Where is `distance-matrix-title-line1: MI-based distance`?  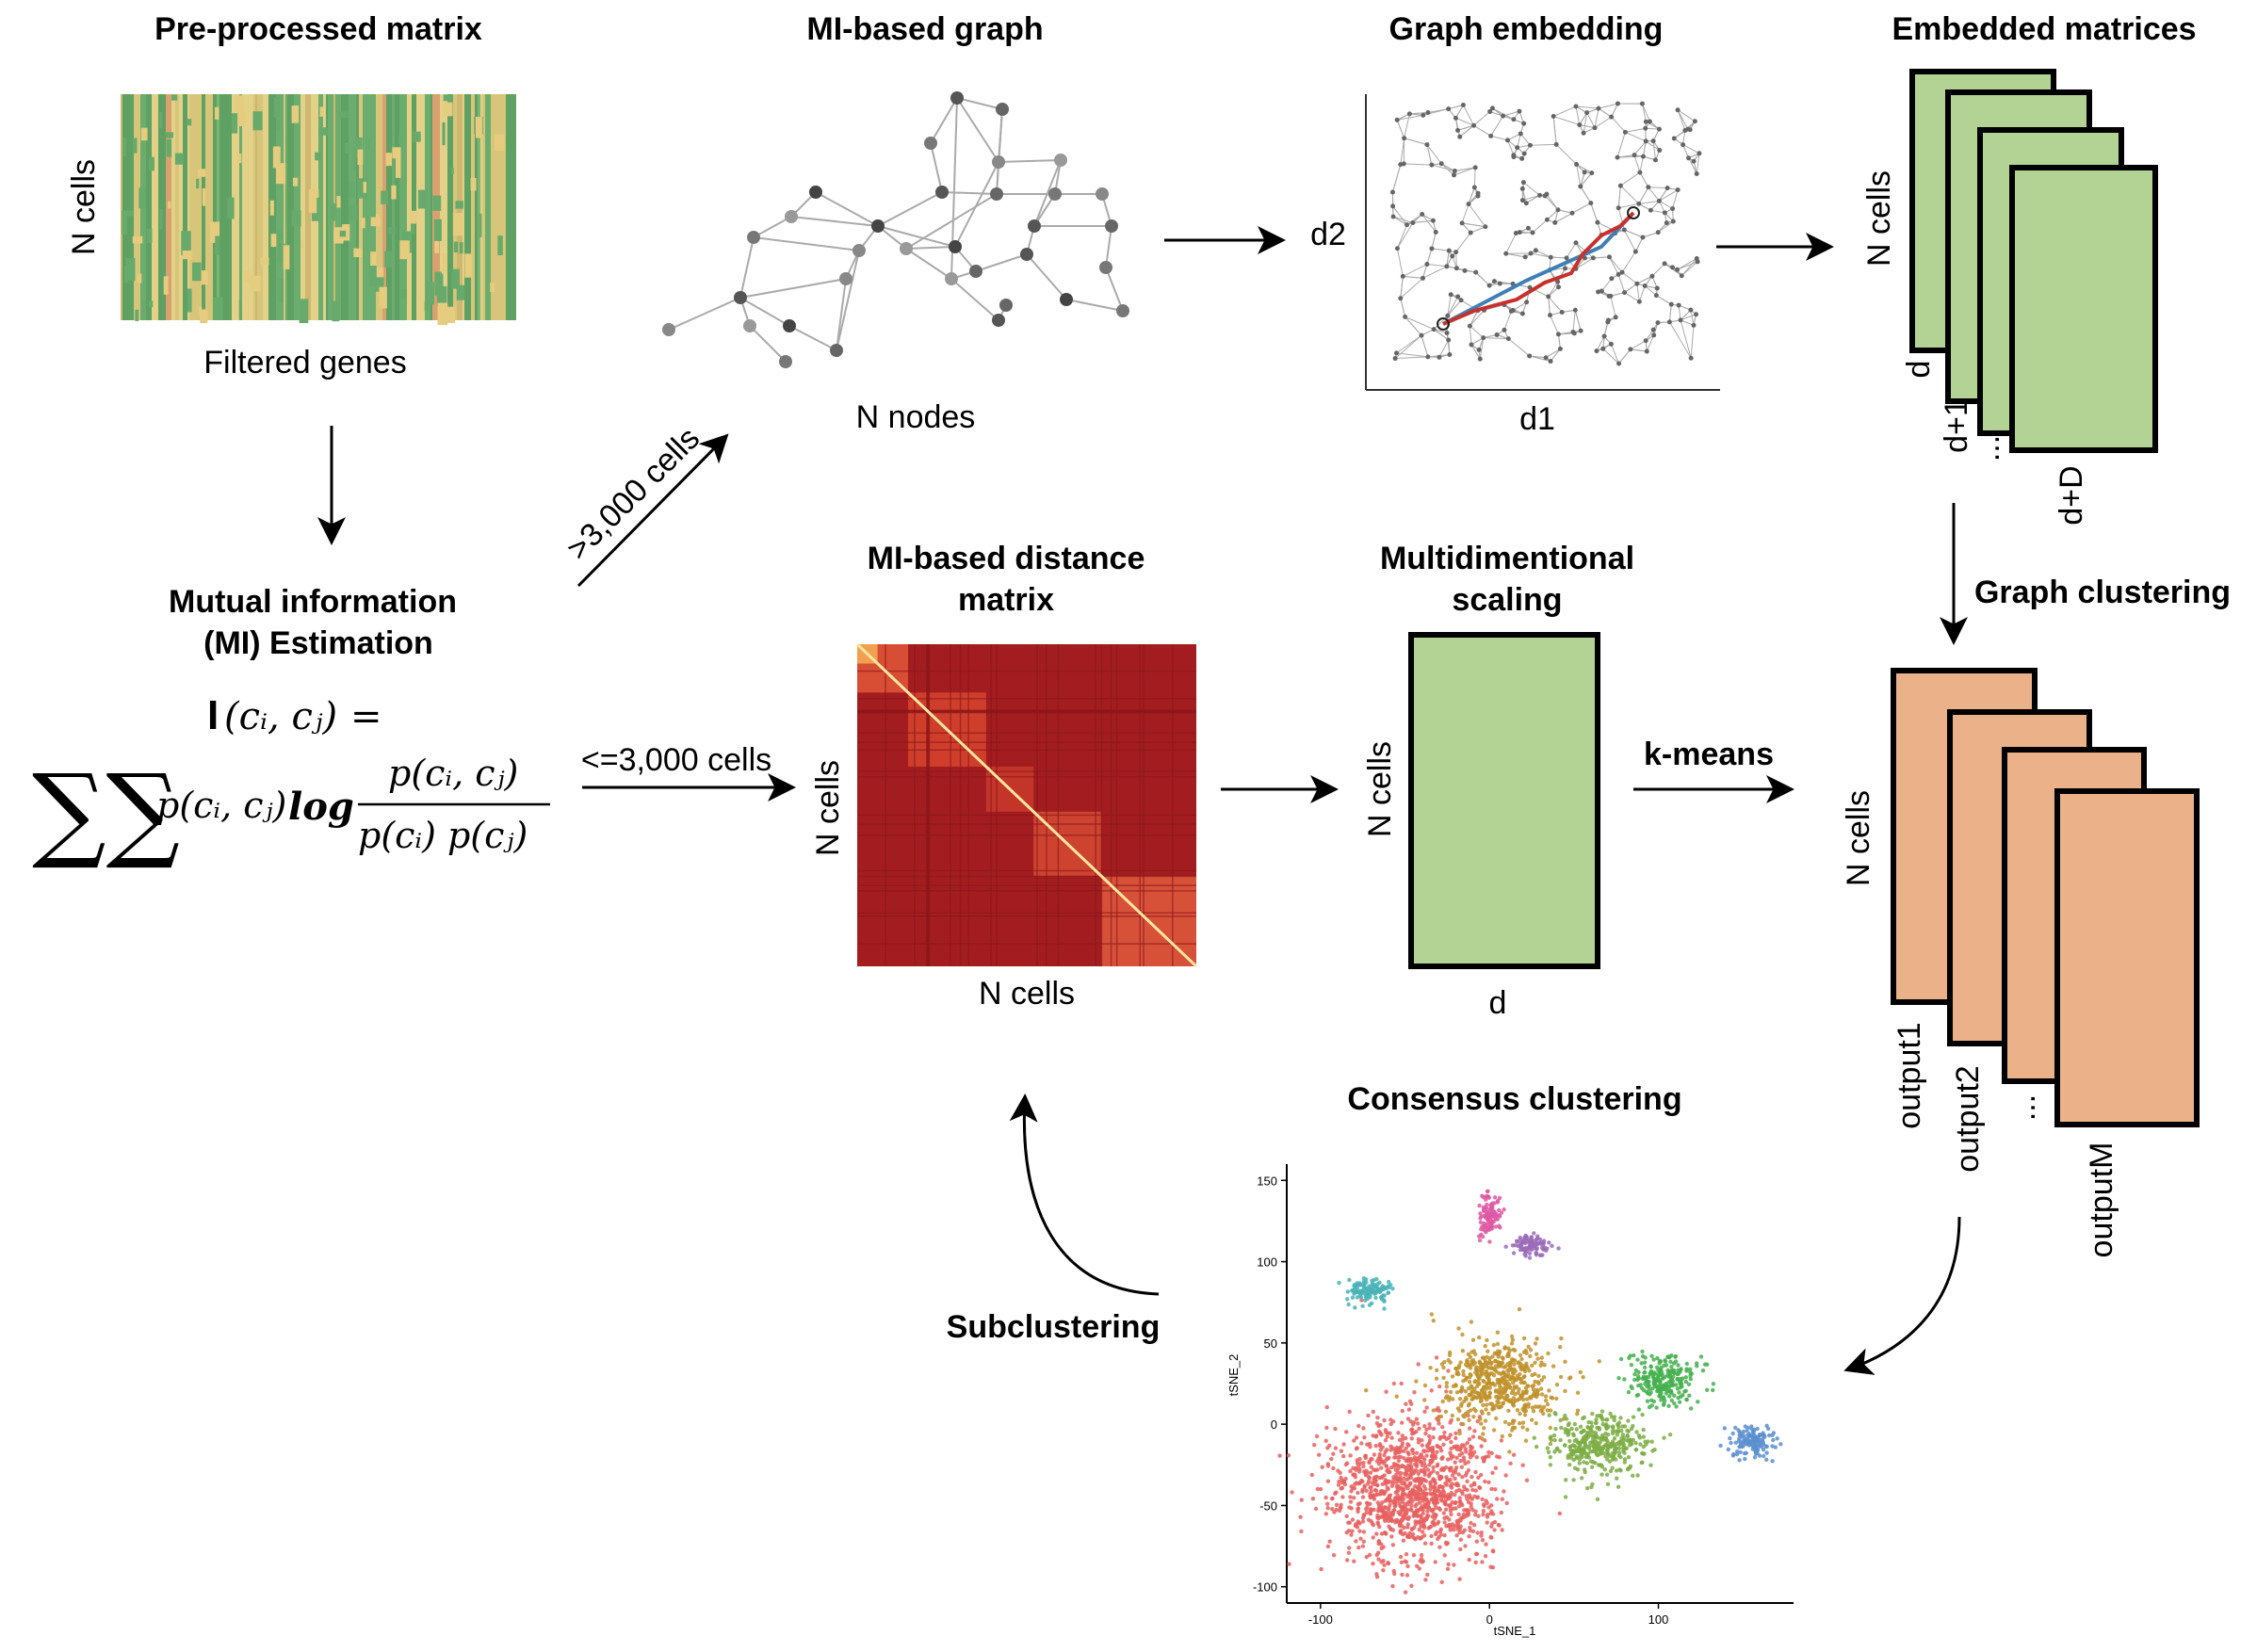
distance-matrix-title-line1: MI-based distance is located at coordinates (1006, 558).